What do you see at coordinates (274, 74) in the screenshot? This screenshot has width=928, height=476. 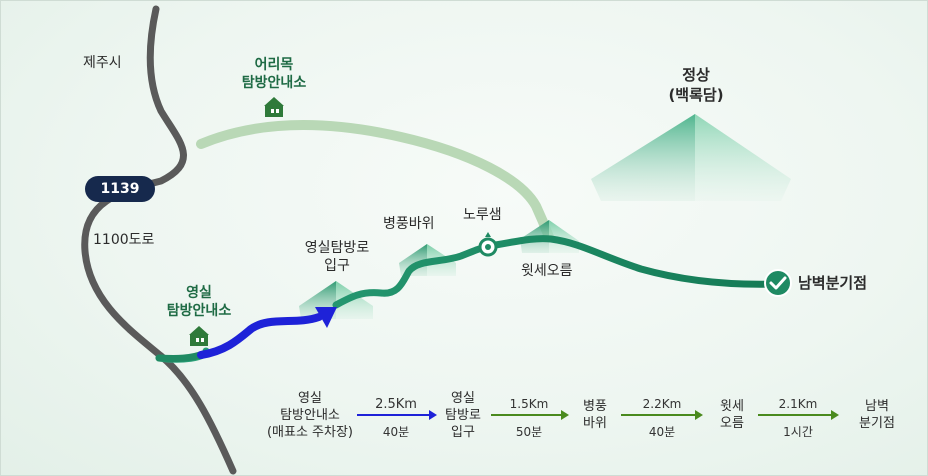 I see `eorimok-label: 어리목 탐방안내소` at bounding box center [274, 74].